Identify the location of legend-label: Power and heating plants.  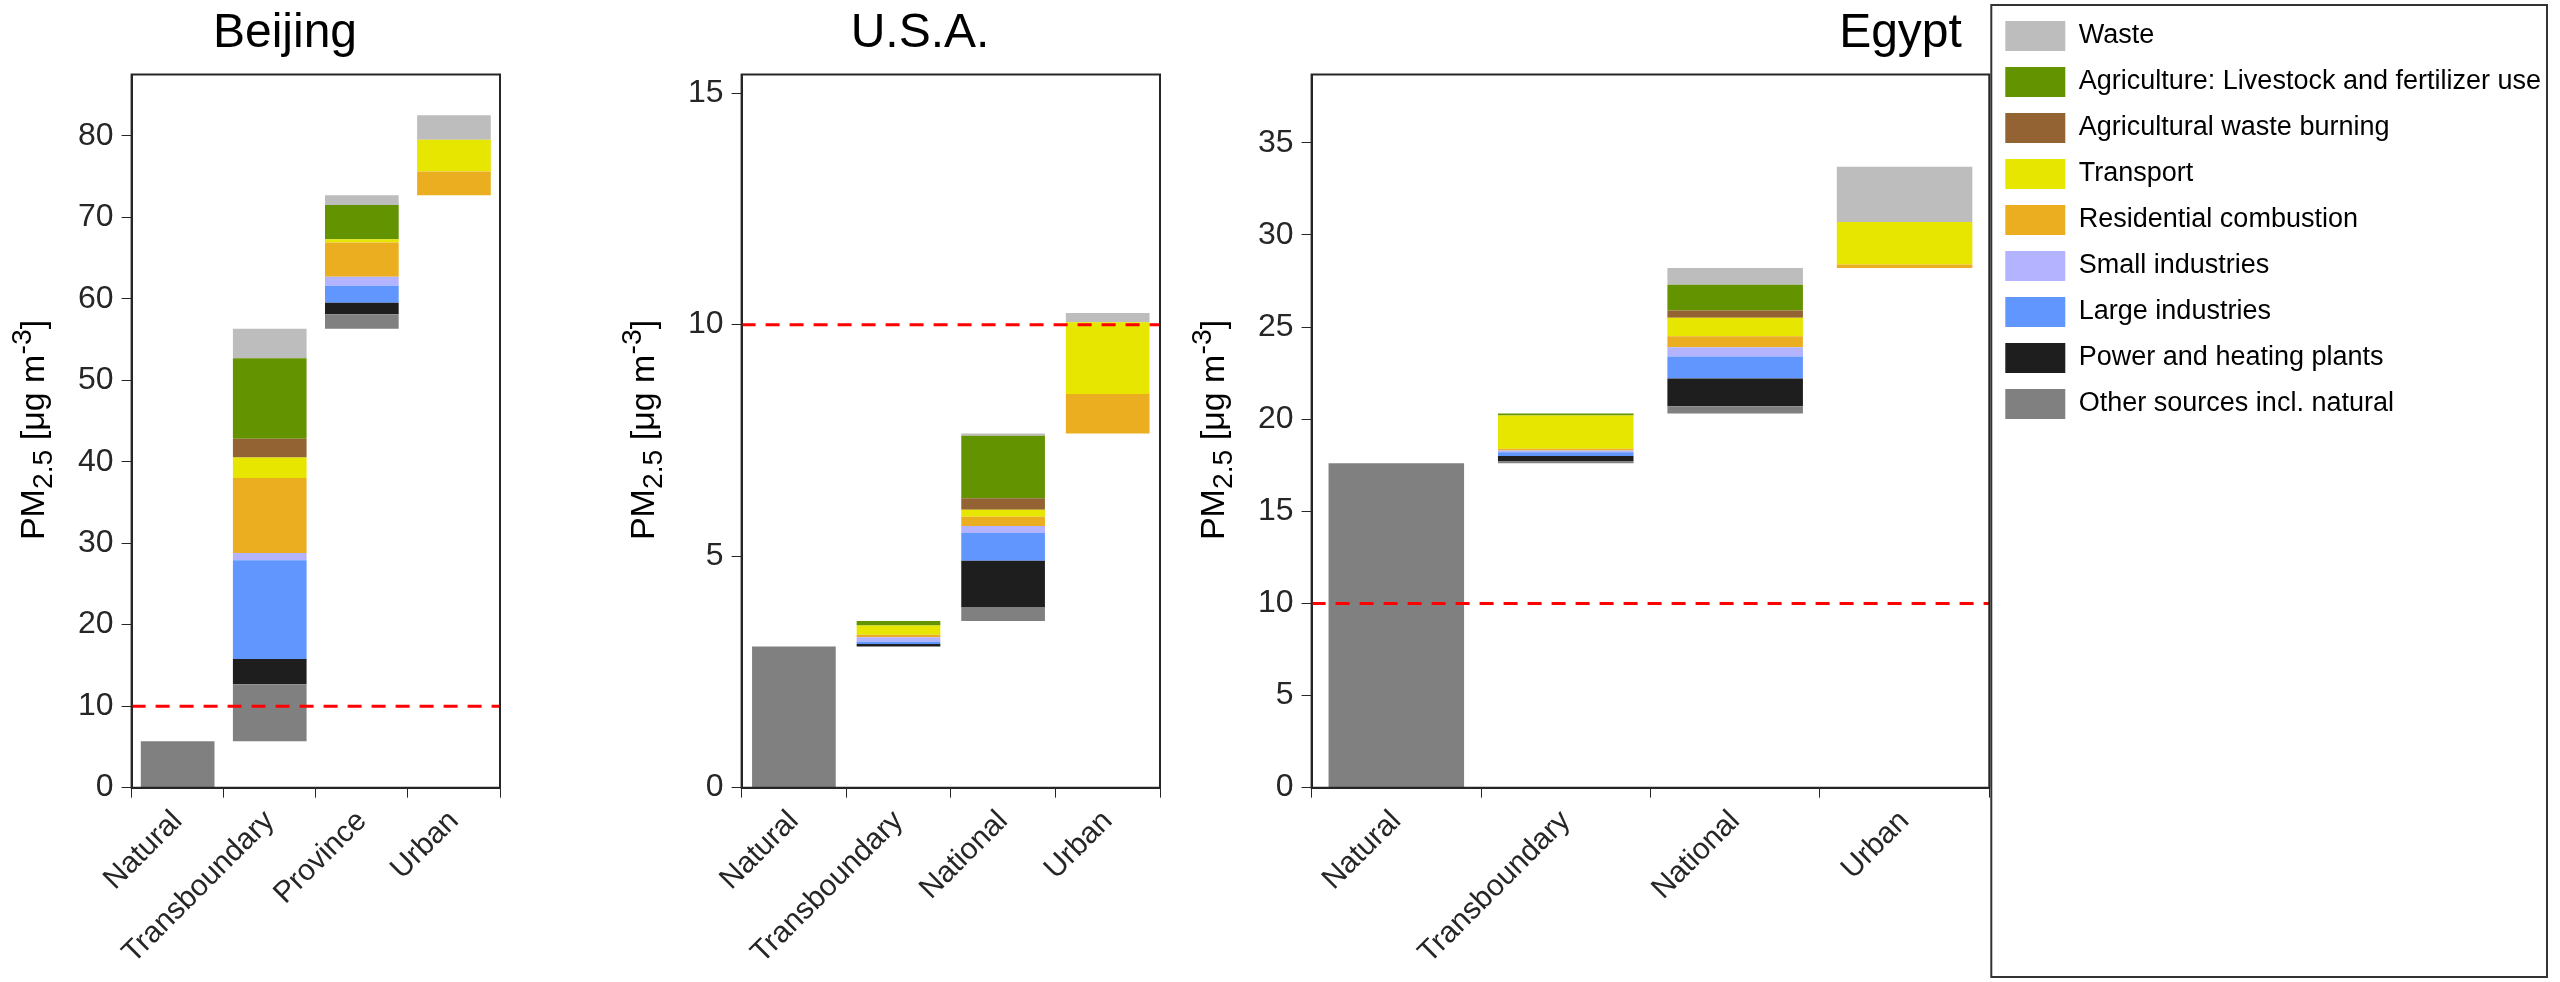
(2231, 356).